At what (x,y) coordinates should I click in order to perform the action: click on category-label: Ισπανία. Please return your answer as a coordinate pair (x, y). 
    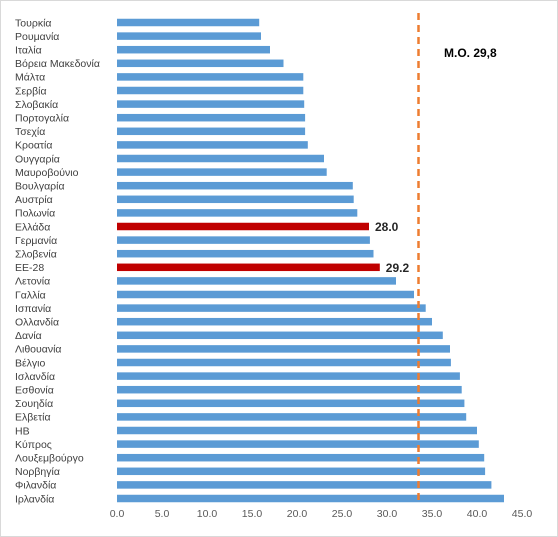
    Looking at the image, I should click on (33, 309).